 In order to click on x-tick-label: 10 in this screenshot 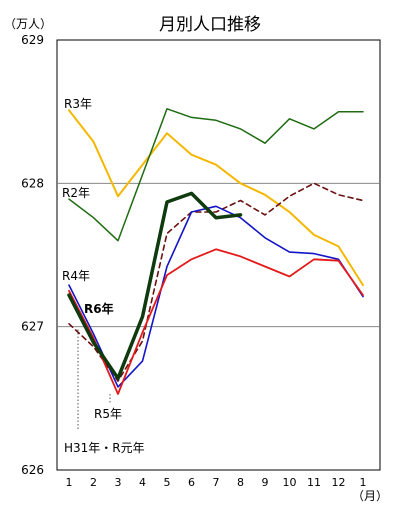, I will do `click(290, 482)`.